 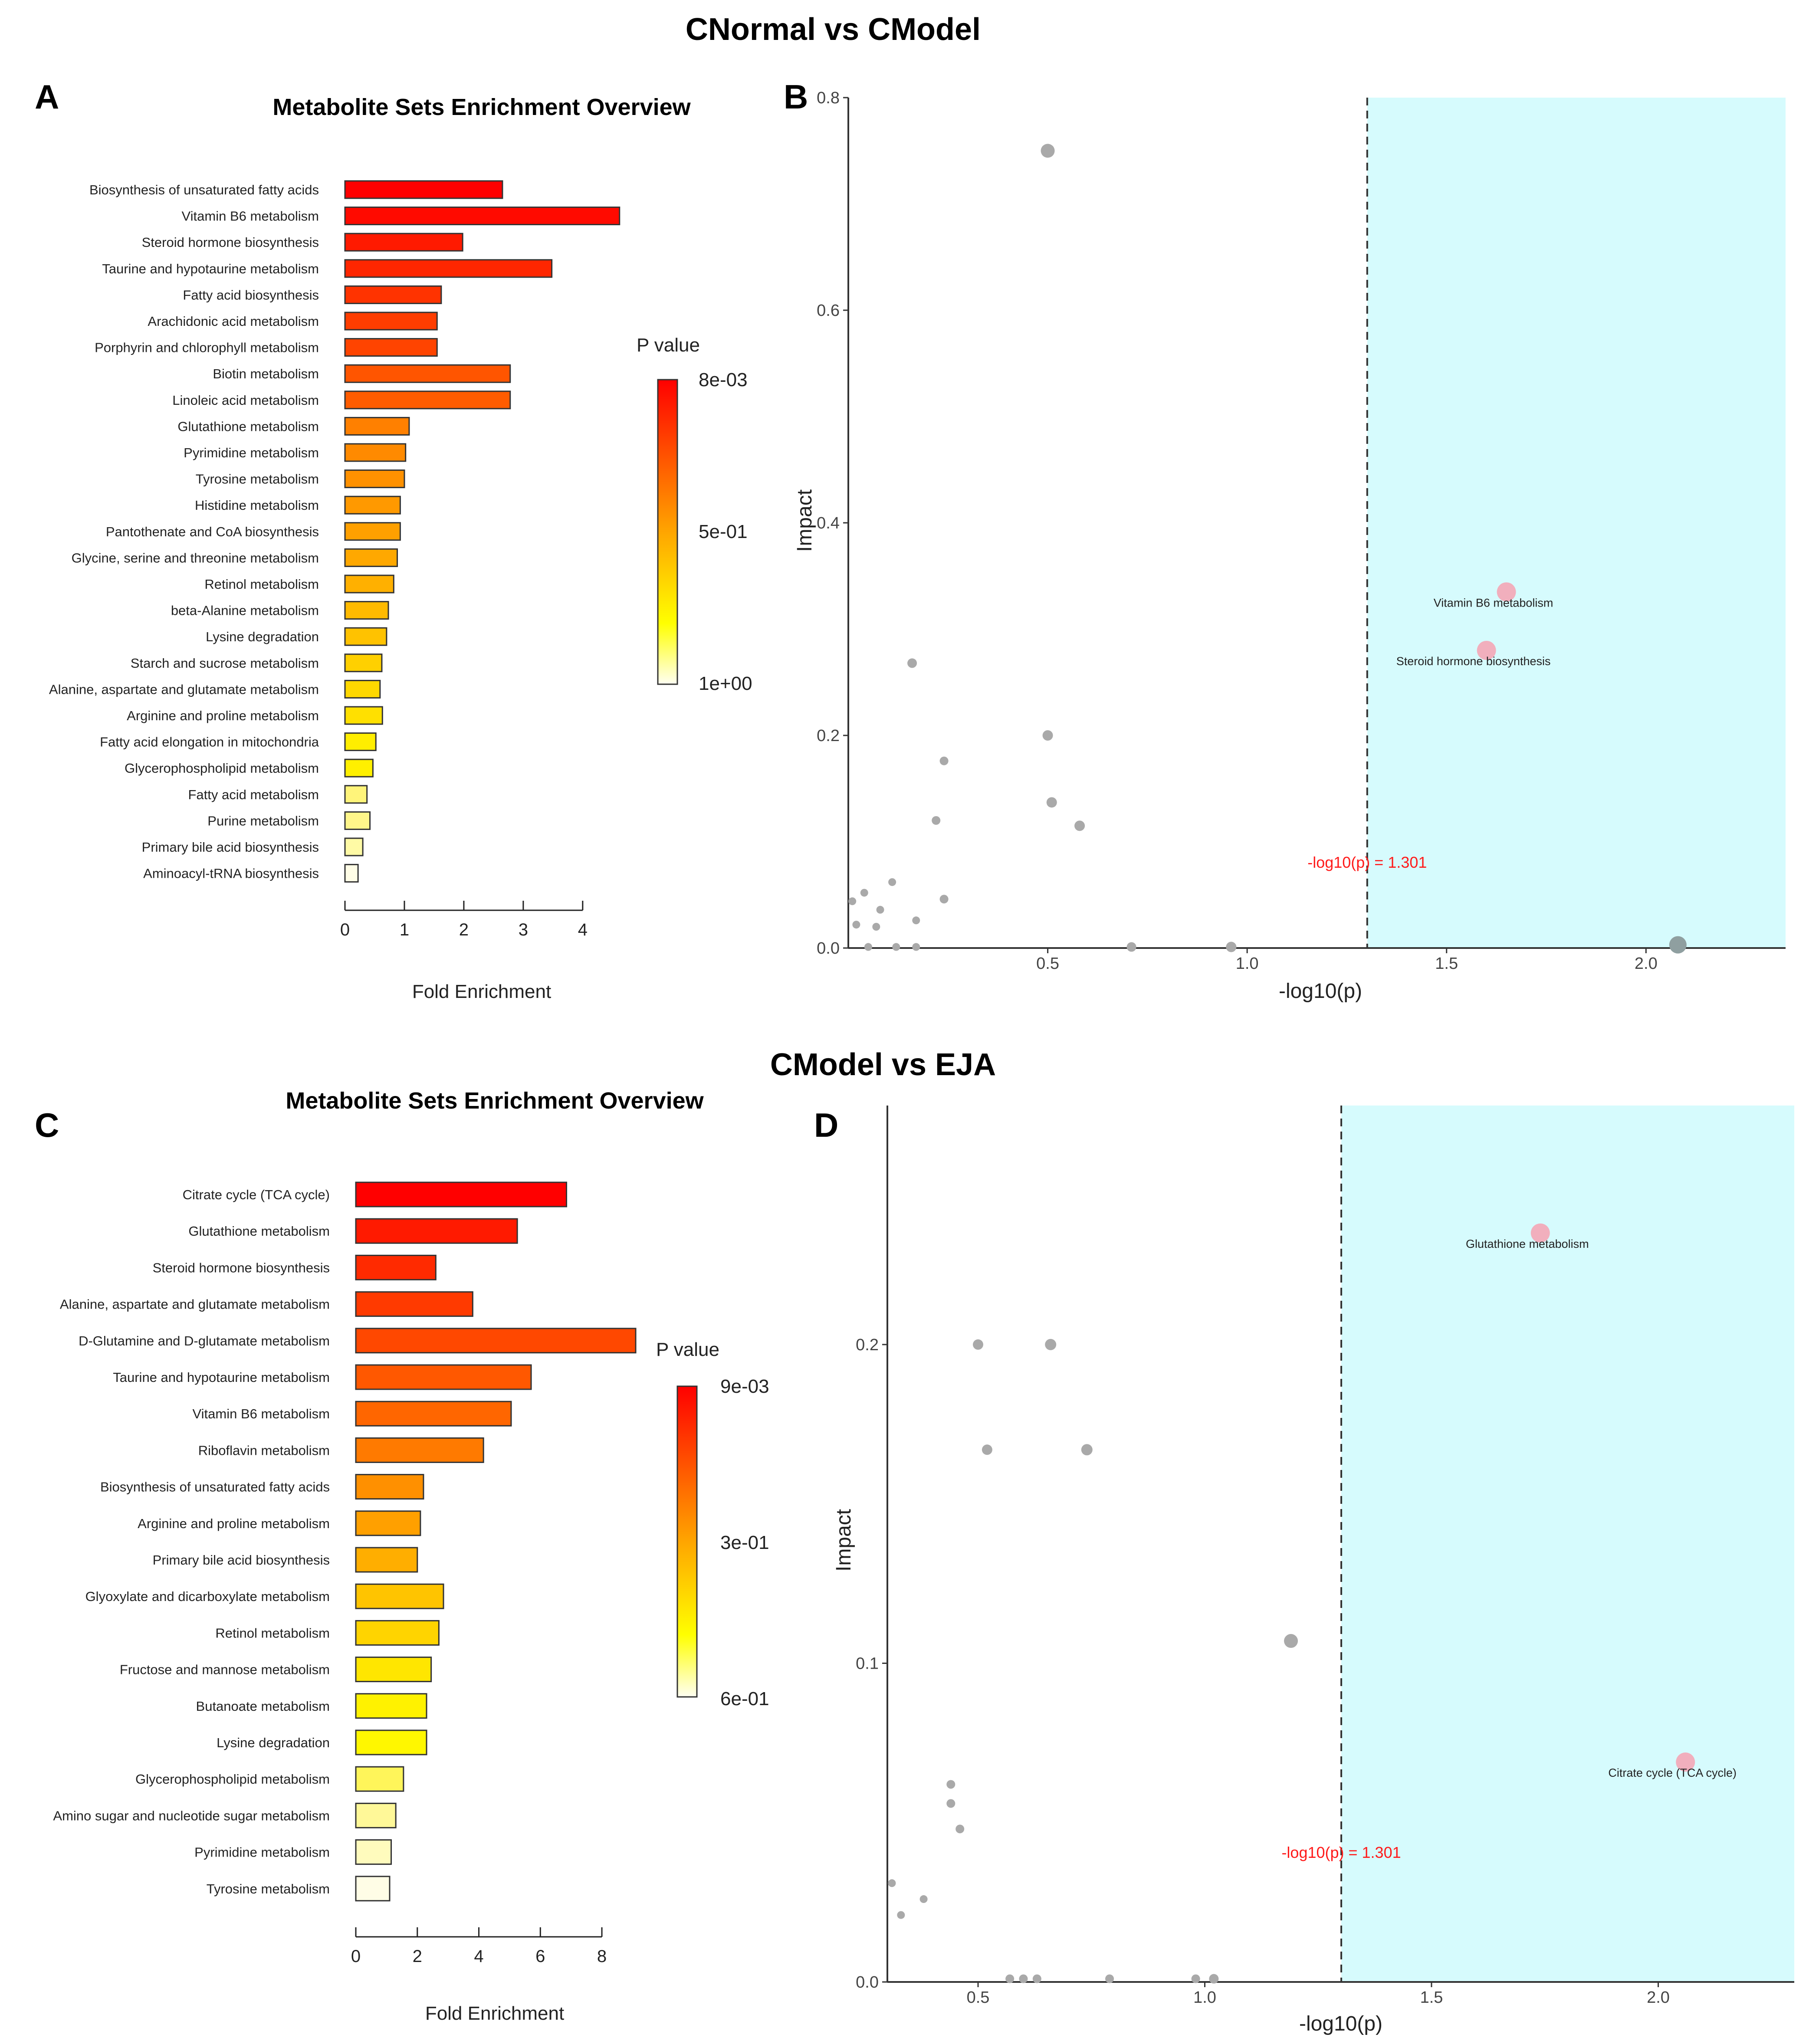 What do you see at coordinates (479, 1947) in the screenshot?
I see `x-axis-c: 0 2 4 6 8` at bounding box center [479, 1947].